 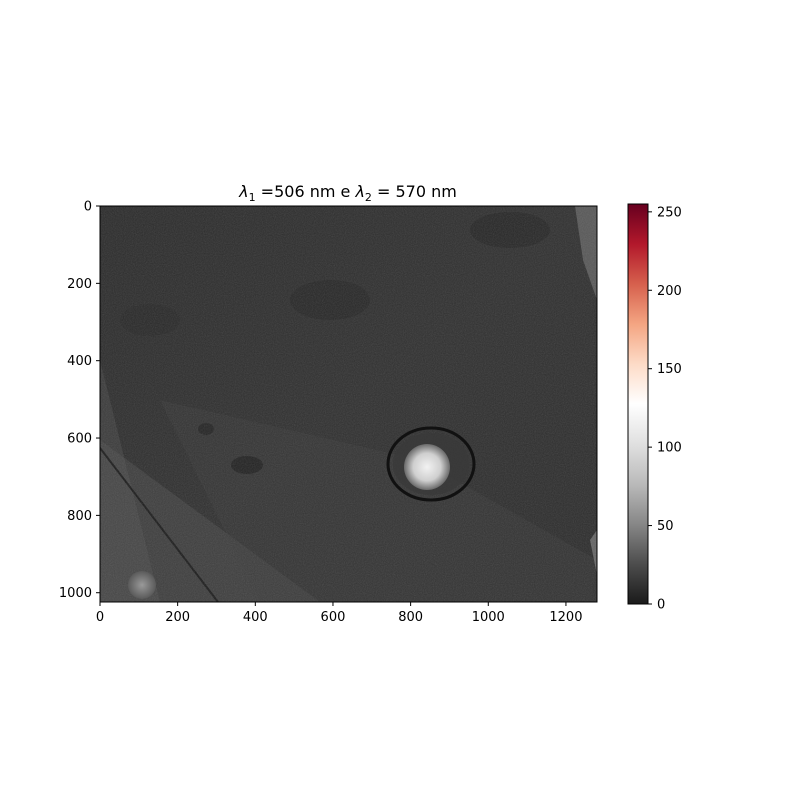 I want to click on x-tick-label: 200, so click(x=177, y=617).